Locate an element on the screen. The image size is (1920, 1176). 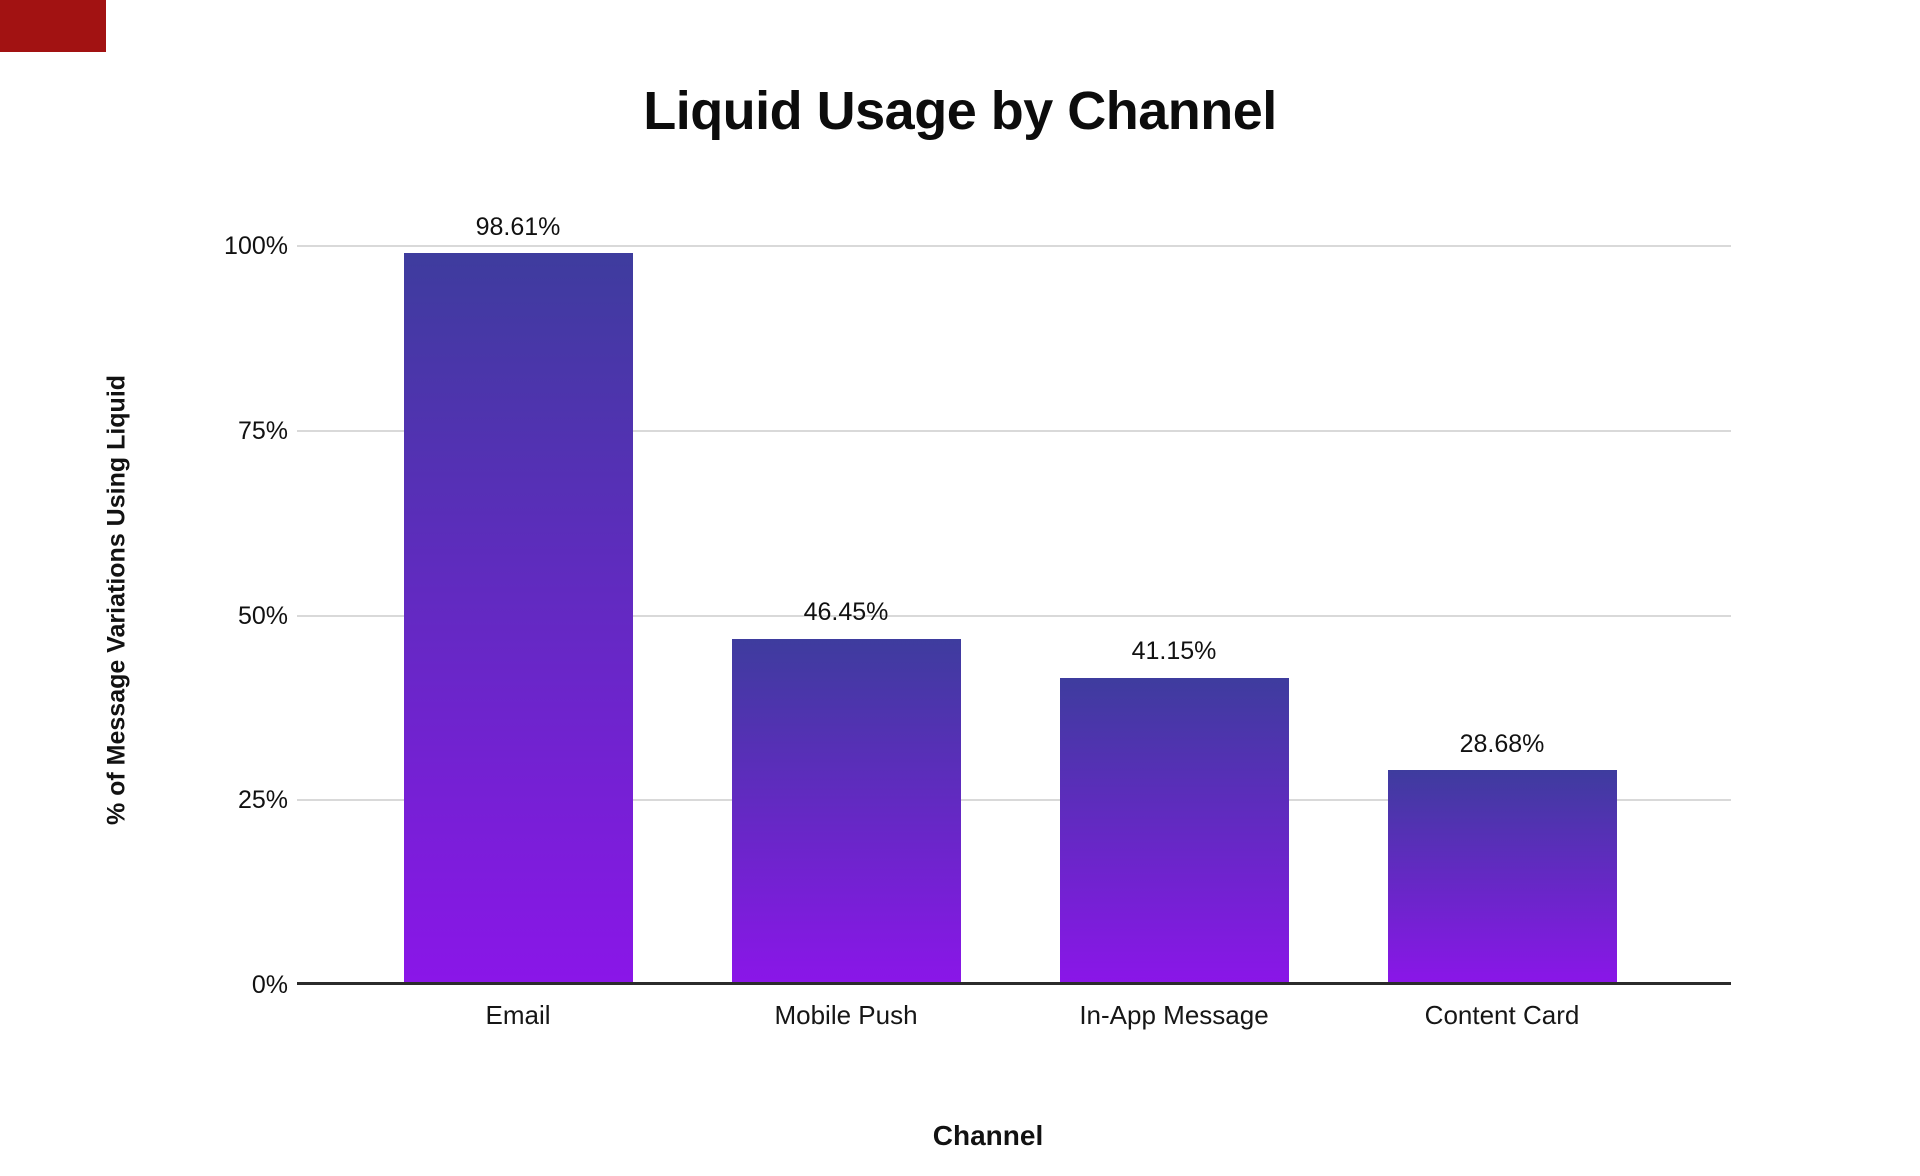
bar-value-label: 28.68% is located at coordinates (1502, 743).